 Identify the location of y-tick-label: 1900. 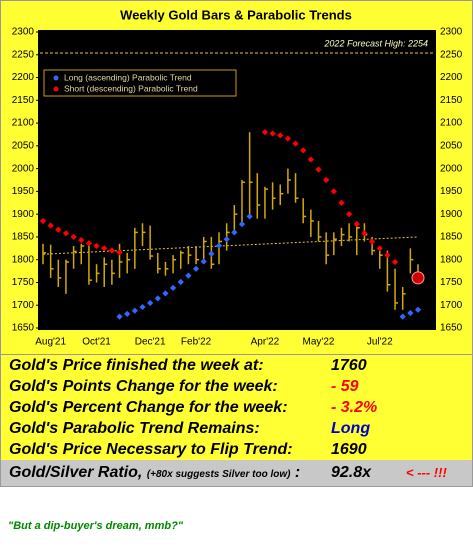
(23, 214).